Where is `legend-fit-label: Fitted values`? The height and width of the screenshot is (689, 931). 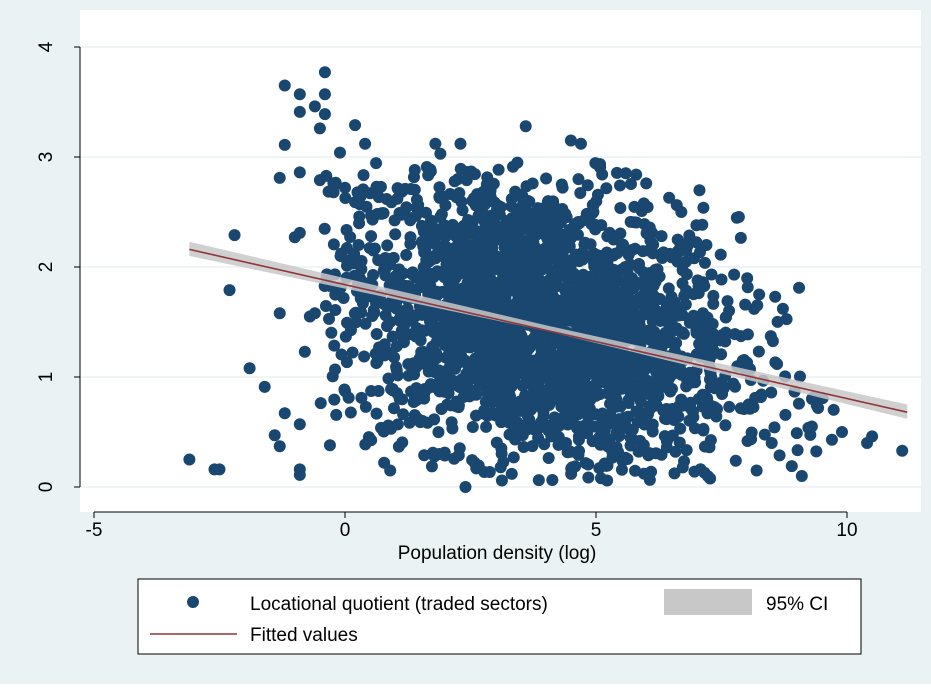 legend-fit-label: Fitted values is located at coordinates (304, 635).